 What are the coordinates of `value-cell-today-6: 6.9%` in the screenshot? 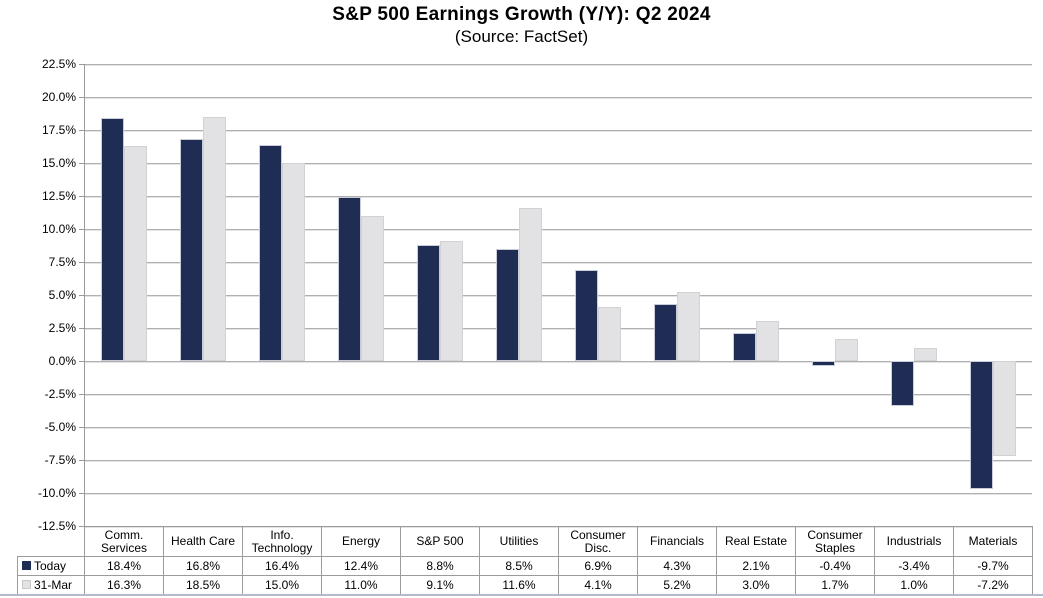 It's located at (598, 566).